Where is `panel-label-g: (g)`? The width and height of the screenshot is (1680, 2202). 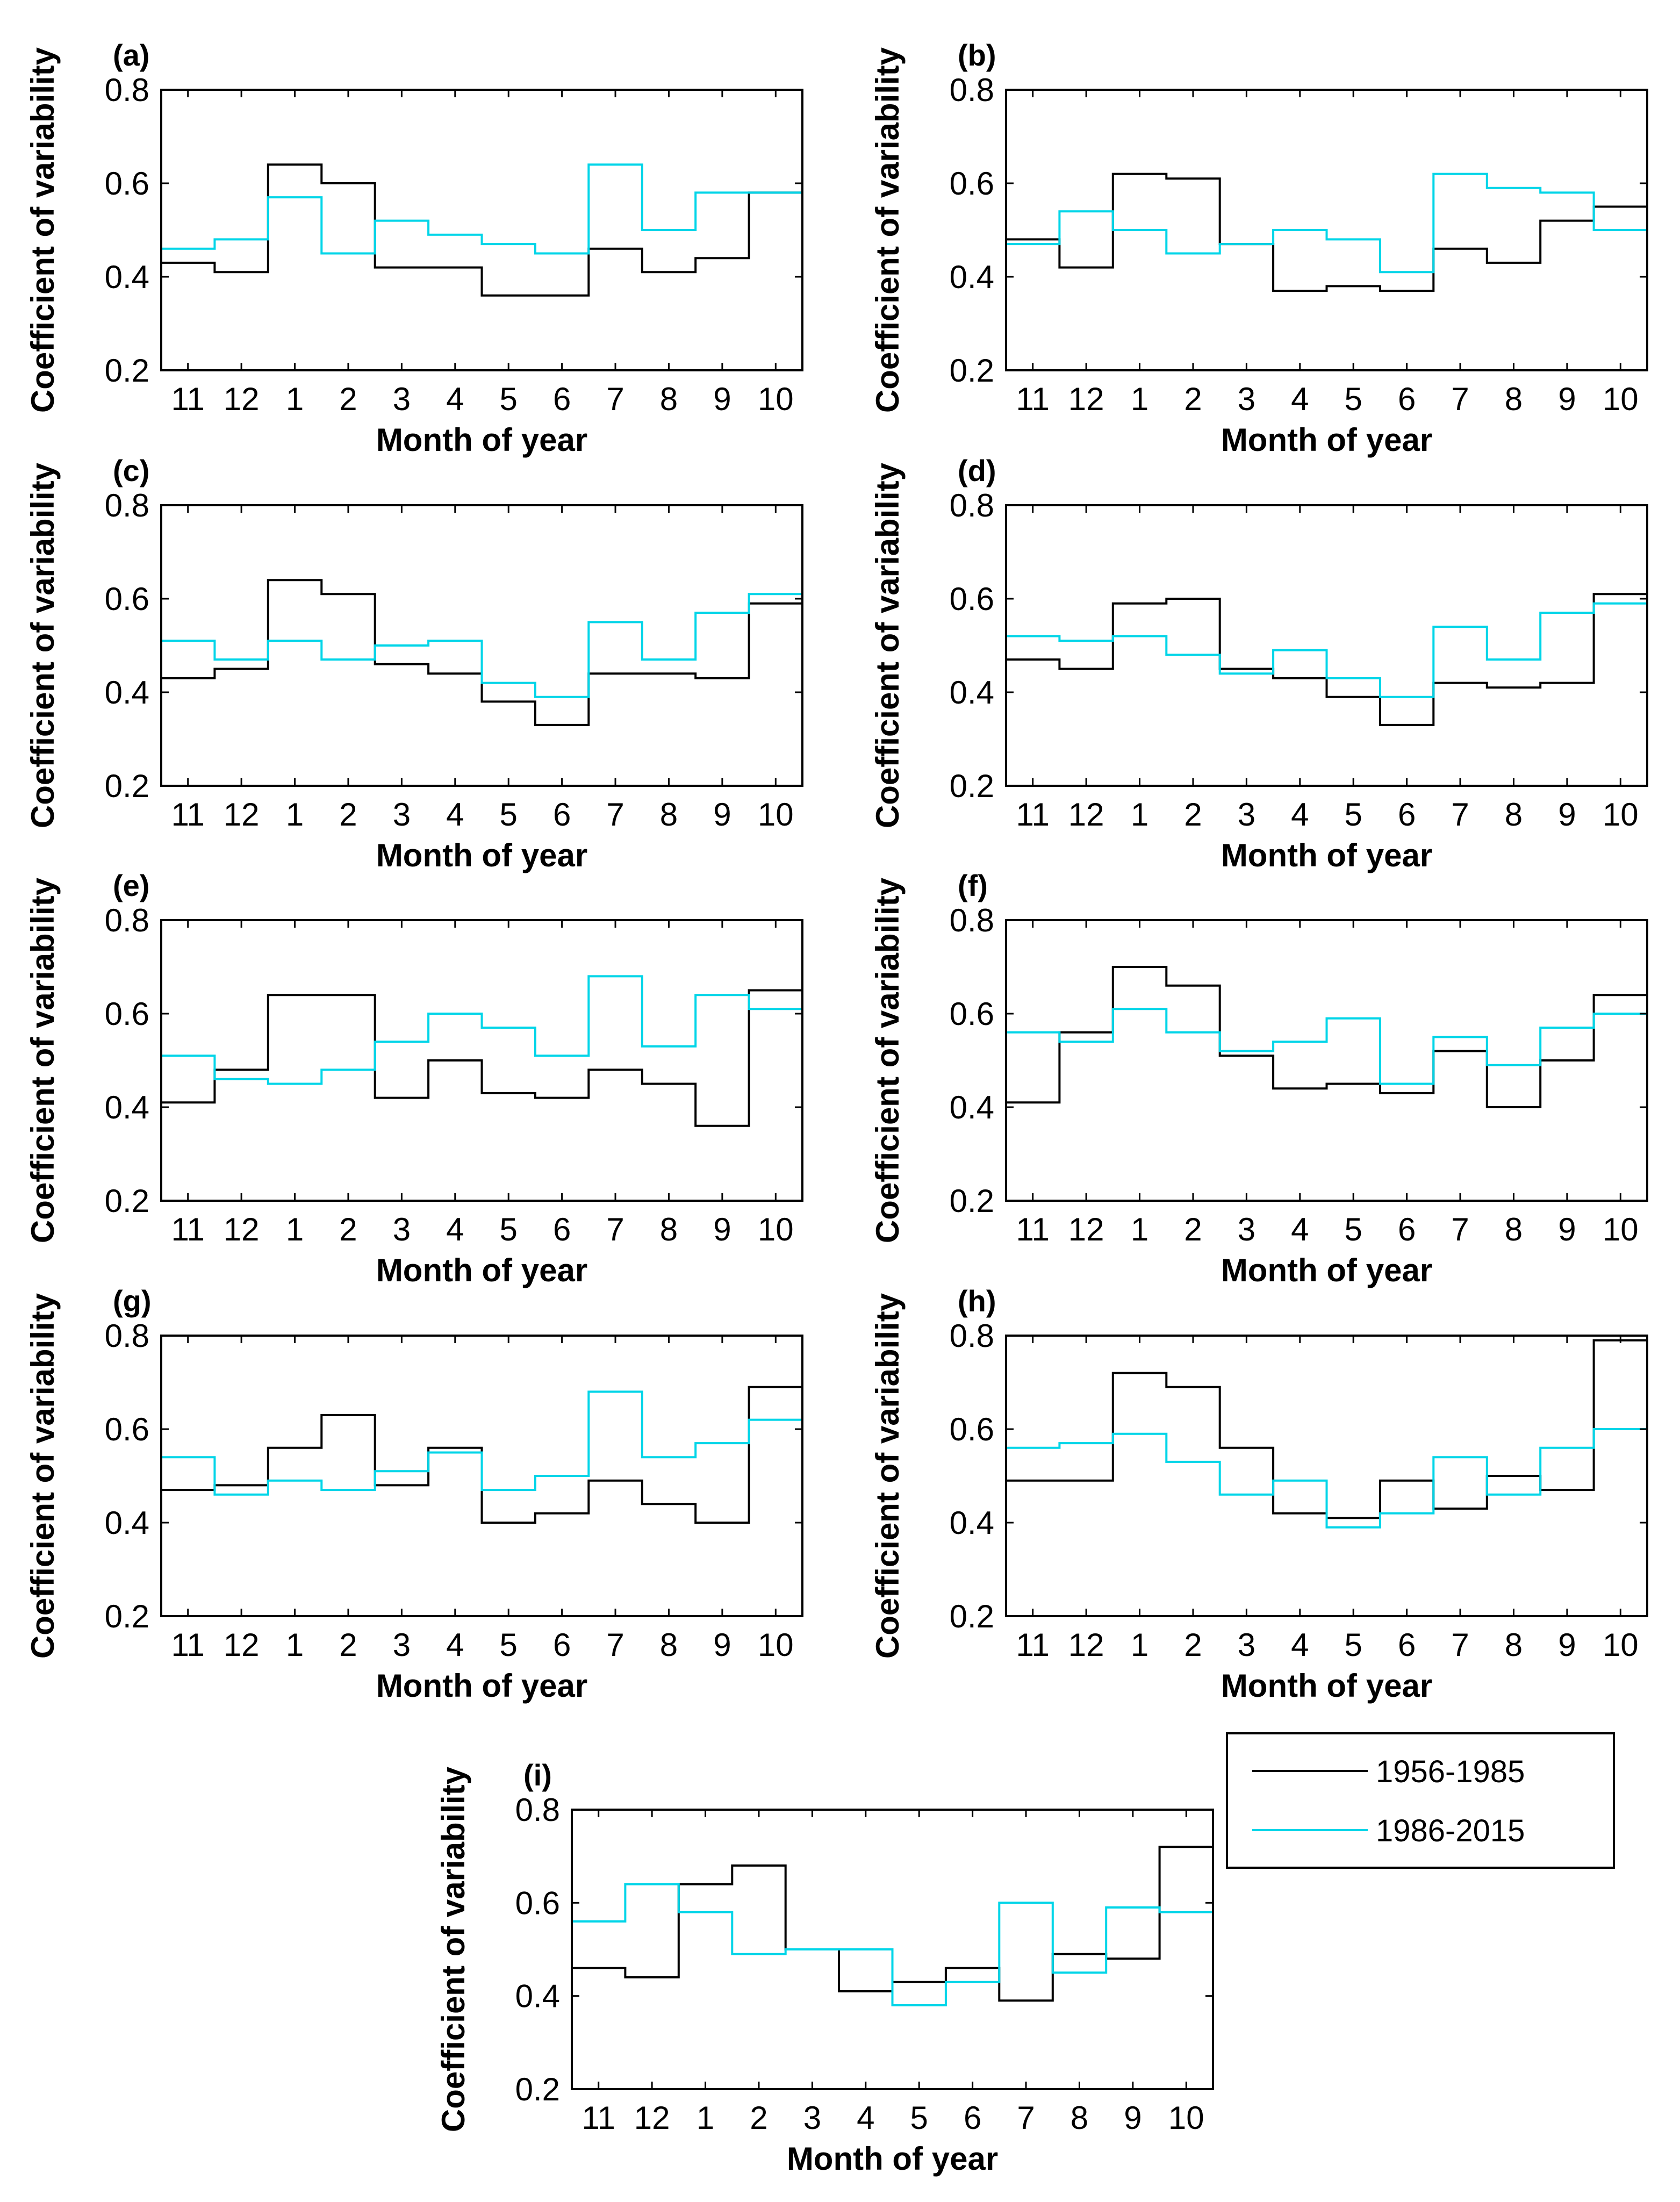 panel-label-g: (g) is located at coordinates (132, 1301).